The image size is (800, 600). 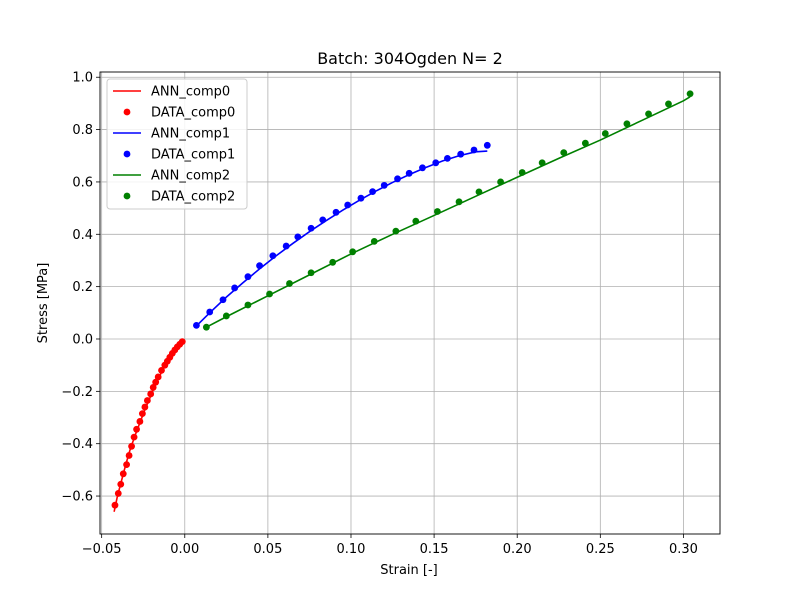 I want to click on x-axis-label: Strain [-], so click(x=408, y=570).